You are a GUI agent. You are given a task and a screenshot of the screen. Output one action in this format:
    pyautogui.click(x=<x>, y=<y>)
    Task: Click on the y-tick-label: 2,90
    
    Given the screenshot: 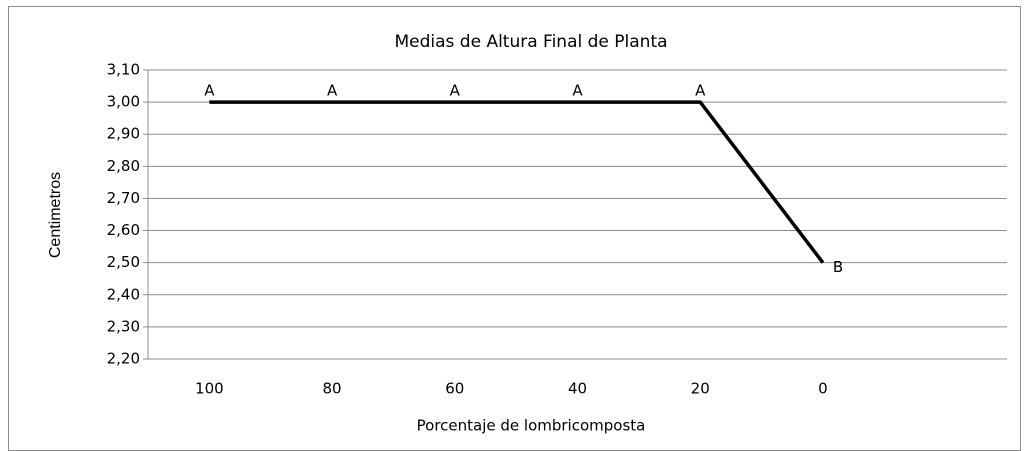 What is the action you would take?
    pyautogui.click(x=123, y=134)
    